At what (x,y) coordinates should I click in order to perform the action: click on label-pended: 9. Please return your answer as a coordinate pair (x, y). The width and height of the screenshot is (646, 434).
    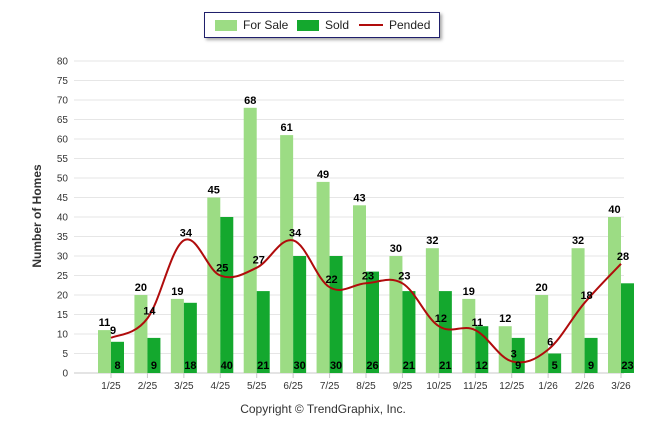
    Looking at the image, I should click on (113, 331).